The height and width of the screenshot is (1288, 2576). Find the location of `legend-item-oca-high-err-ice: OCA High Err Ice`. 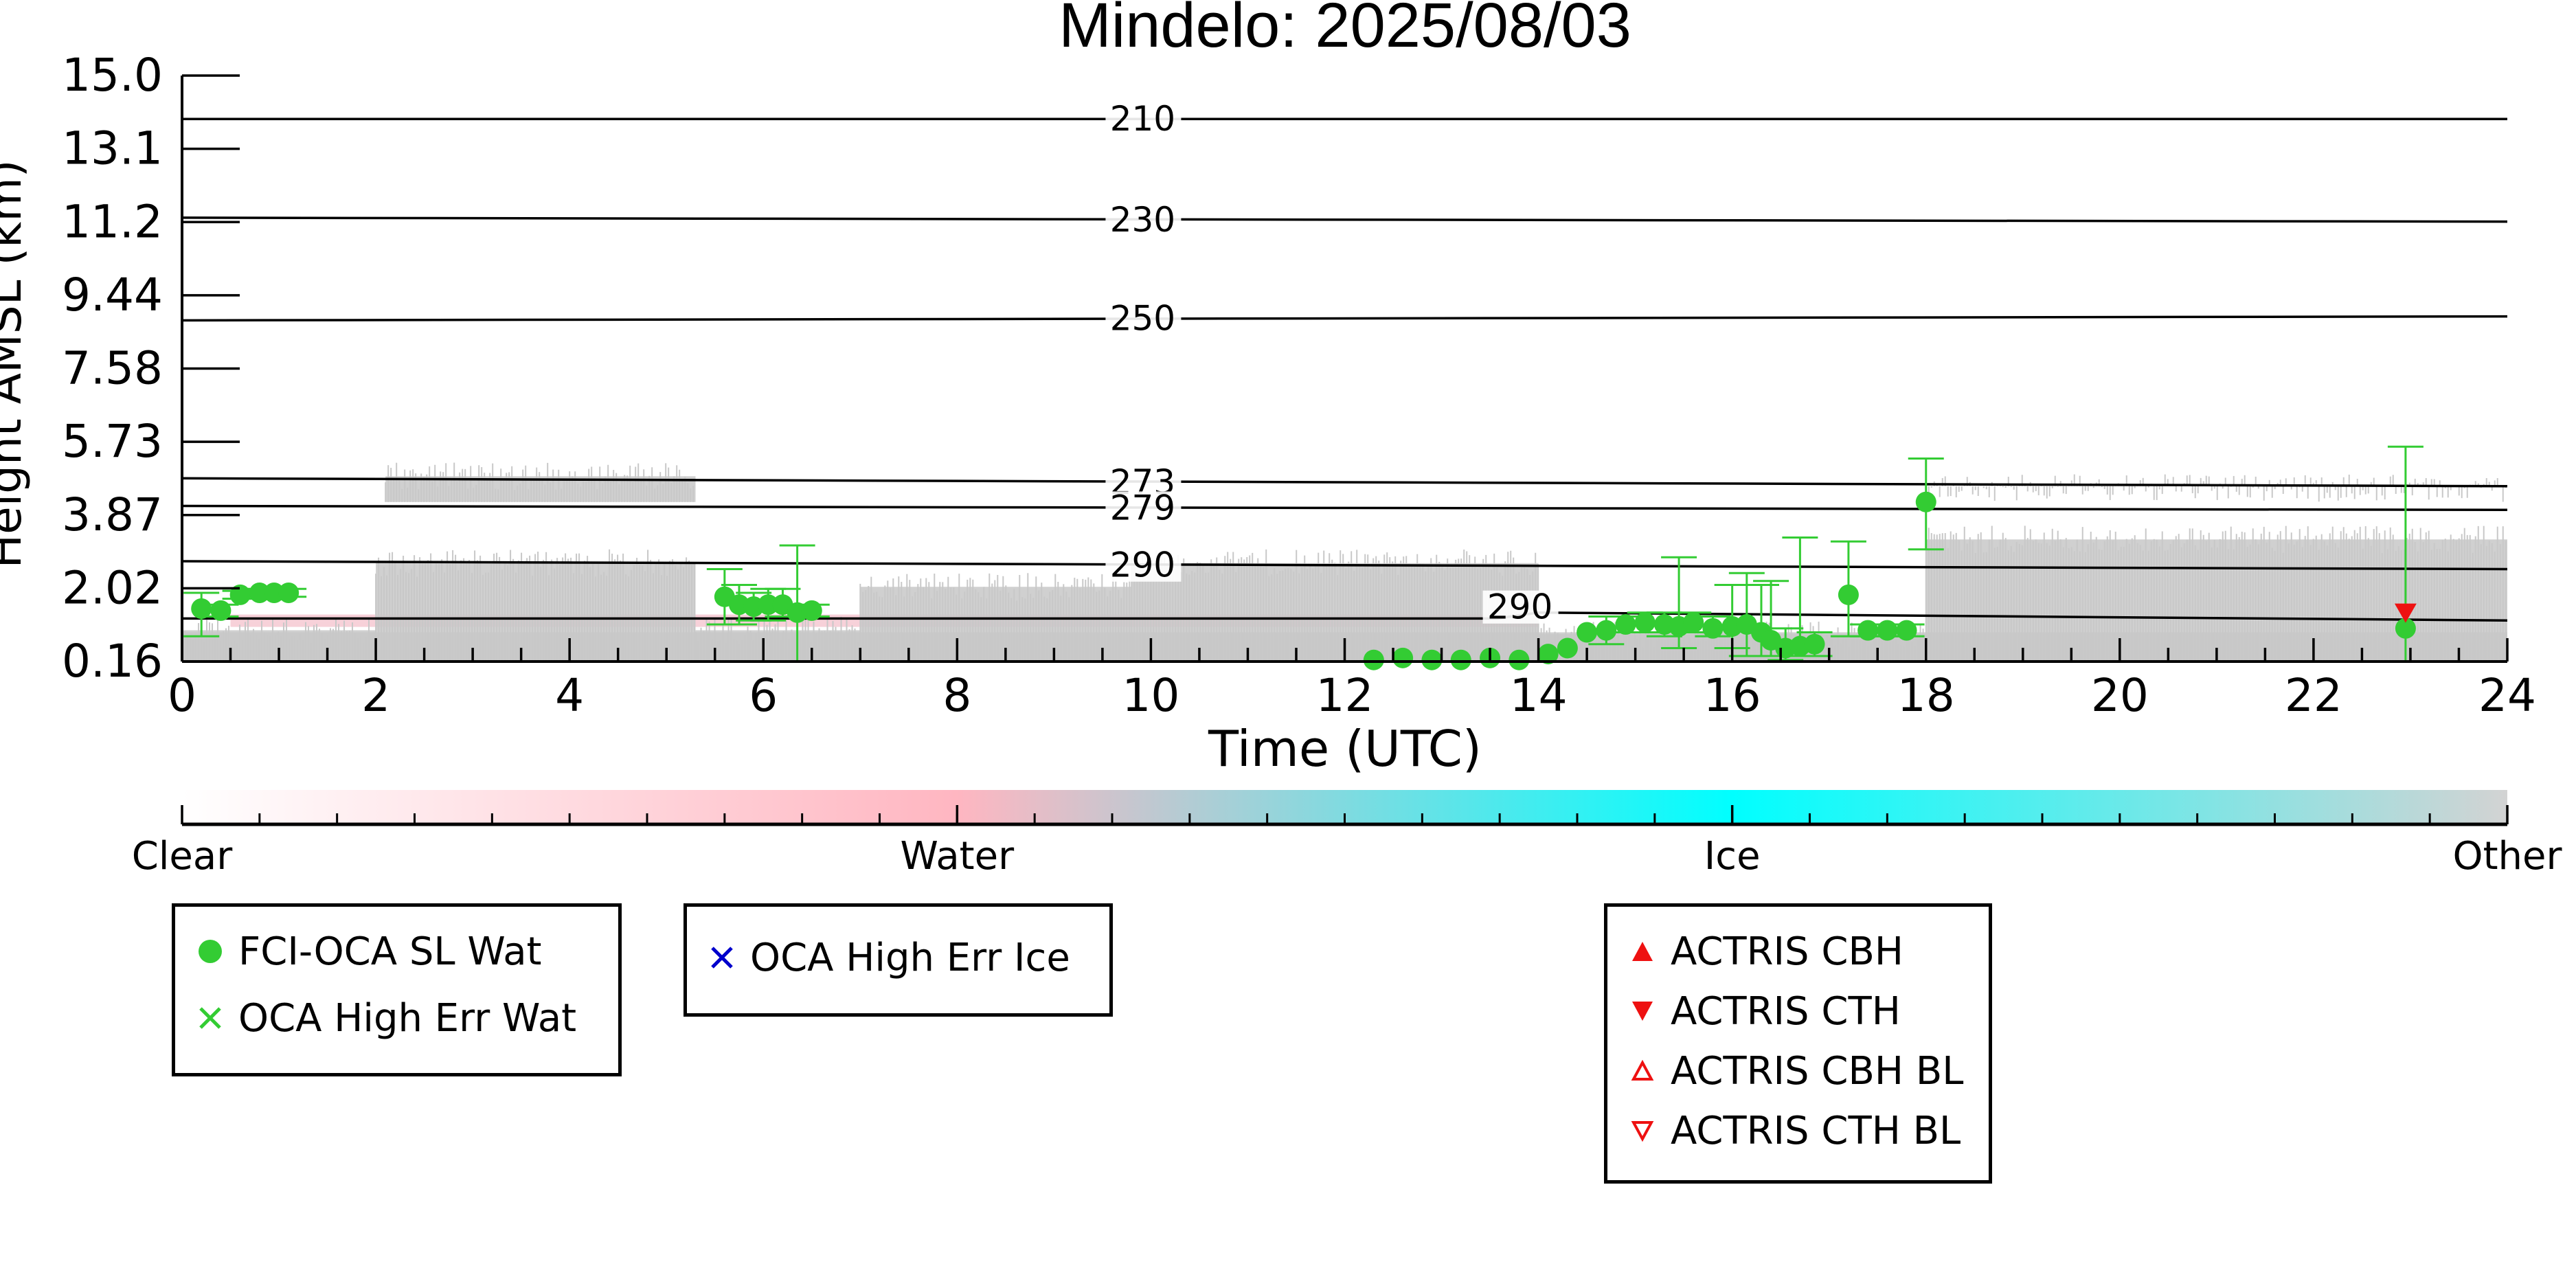

legend-item-oca-high-err-ice: OCA High Err Ice is located at coordinates (886, 957).